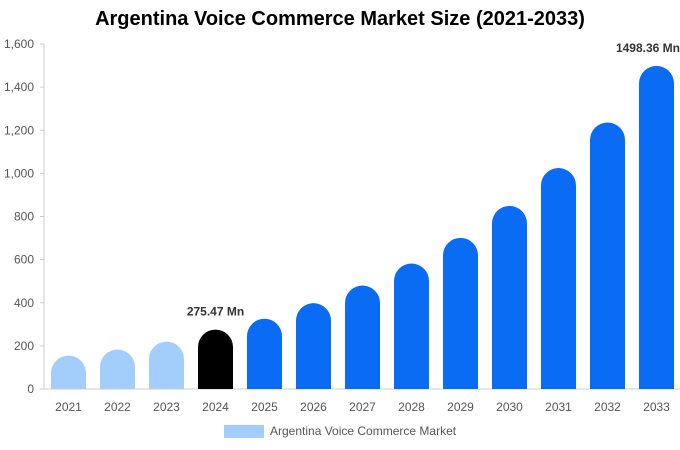 This screenshot has height=450, width=680. I want to click on x-tick-label: 2025, so click(264, 407).